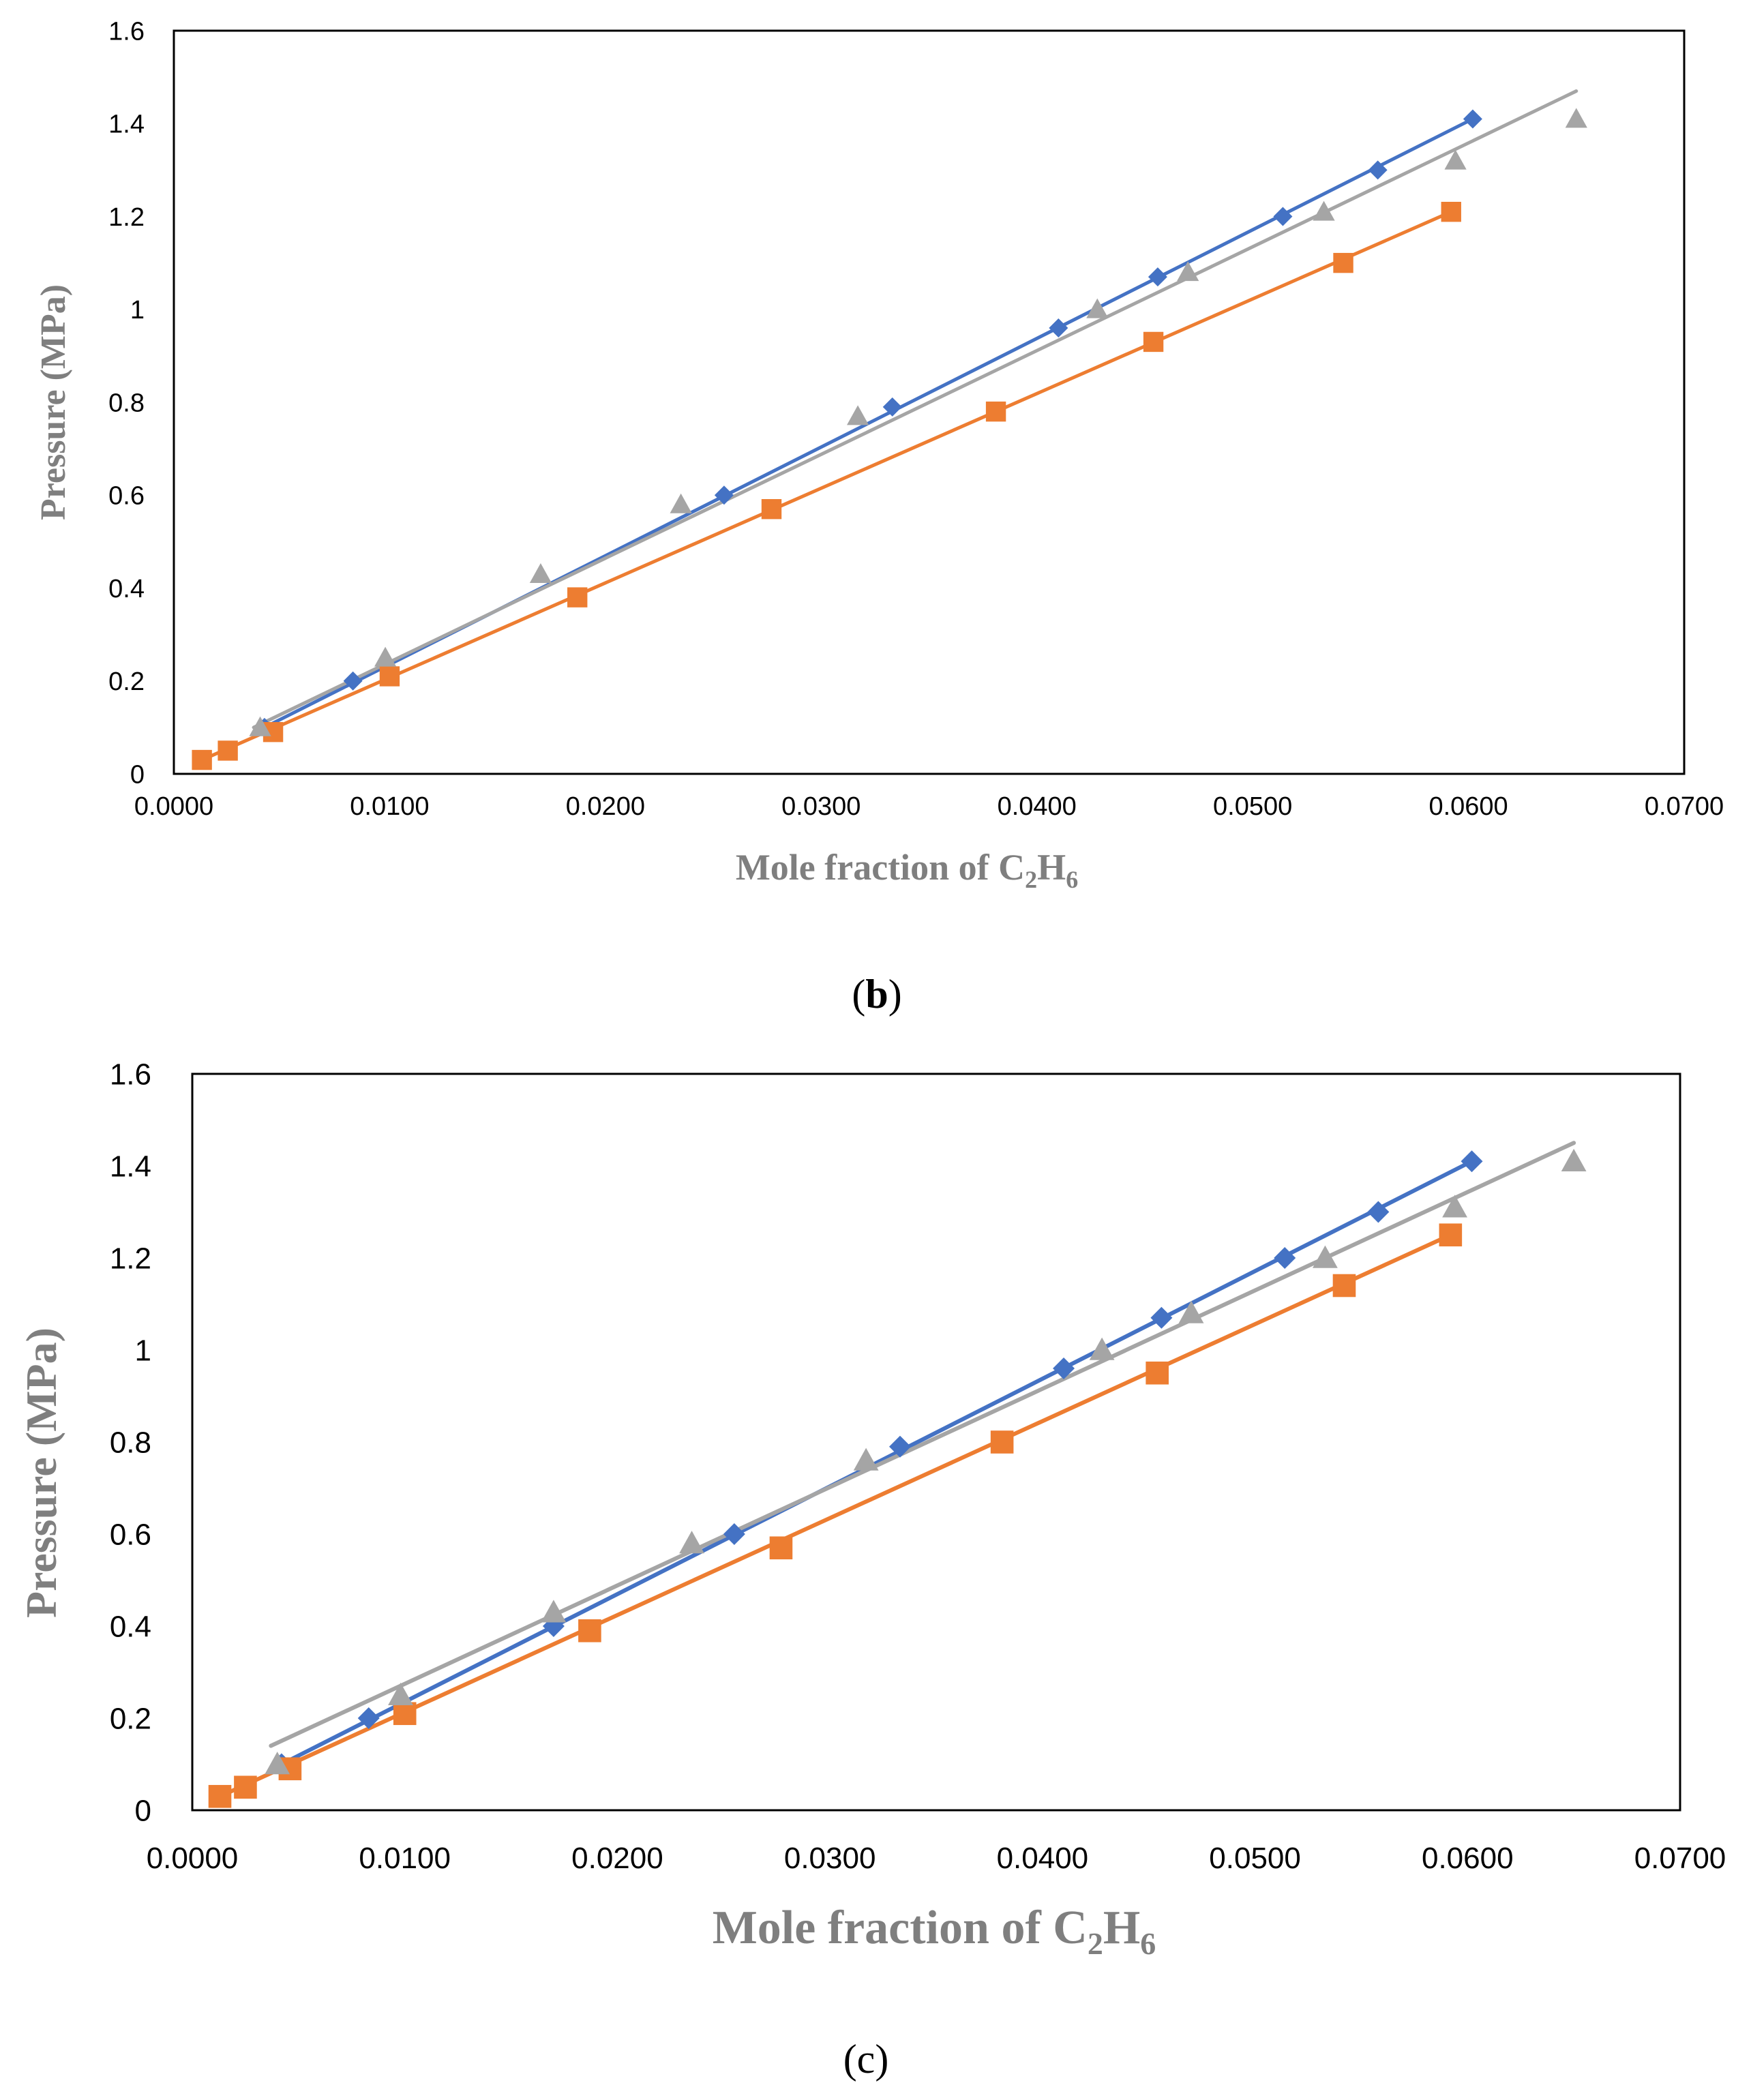 This screenshot has height=2100, width=1751. What do you see at coordinates (907, 870) in the screenshot?
I see `x-axis-title-b: Mole fraction of C2H6` at bounding box center [907, 870].